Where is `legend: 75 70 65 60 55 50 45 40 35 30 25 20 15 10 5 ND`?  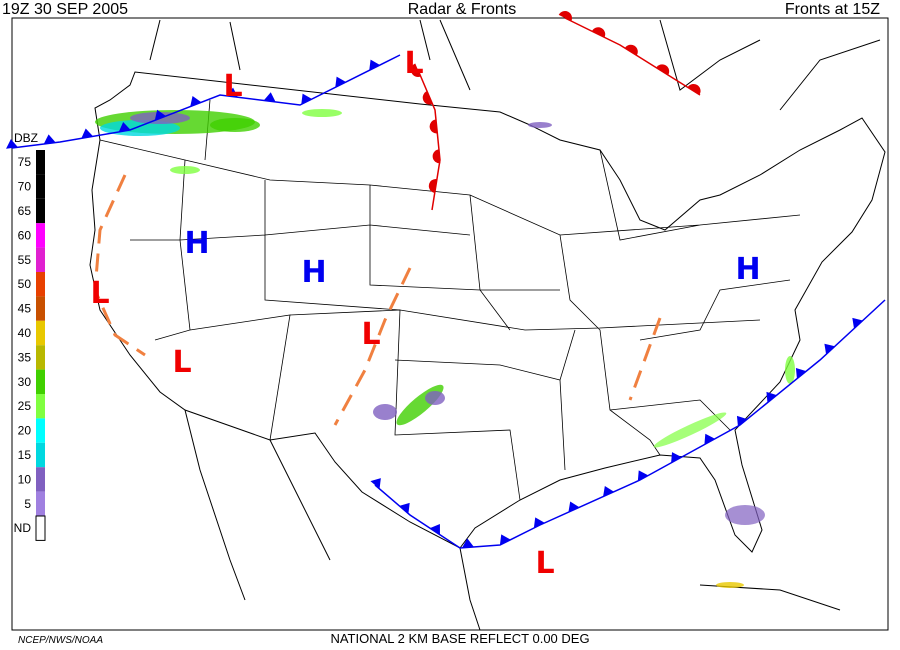
legend: 75 70 65 60 55 50 45 40 35 30 25 20 15 10 5 ND is located at coordinates (30, 345).